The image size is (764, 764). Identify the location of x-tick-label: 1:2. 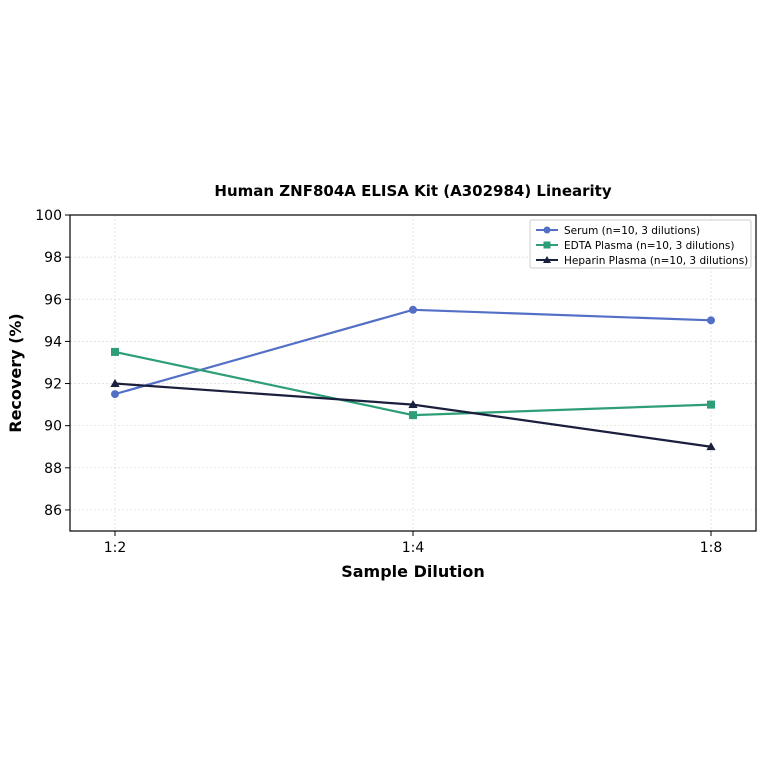
(115, 548).